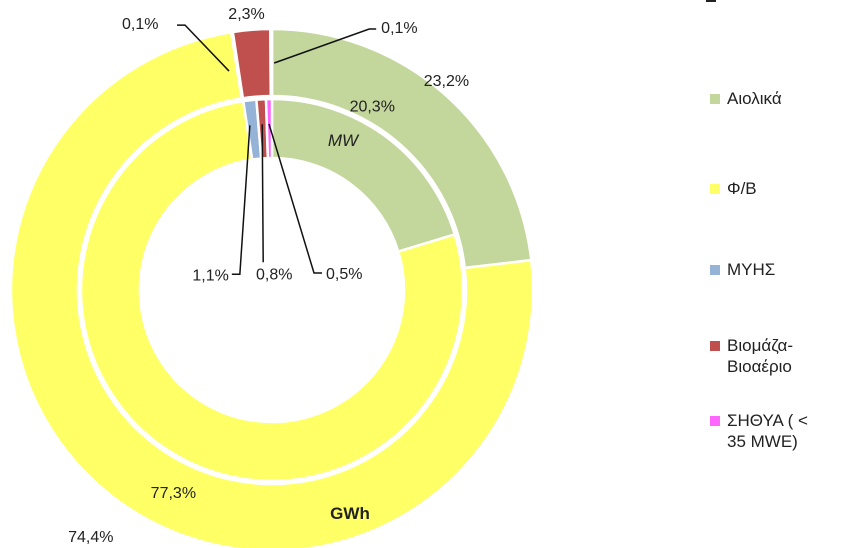 The width and height of the screenshot is (862, 548). I want to click on inner-slice-σηθυα-35-mwe, so click(269, 128).